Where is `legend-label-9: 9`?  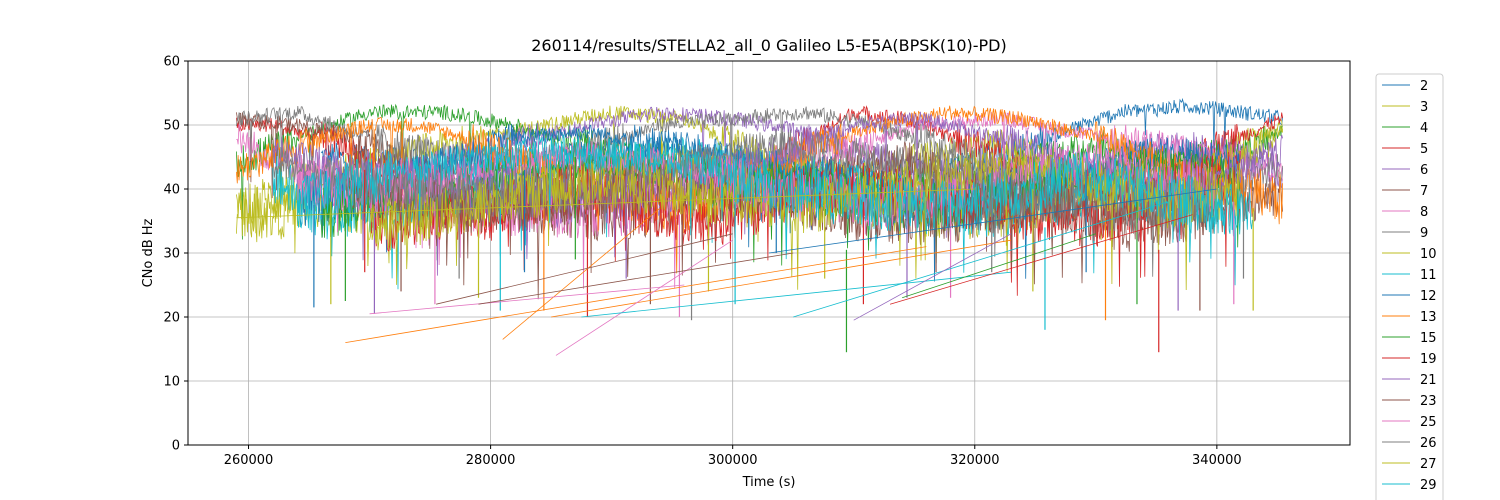
legend-label-9: 9 is located at coordinates (1424, 233).